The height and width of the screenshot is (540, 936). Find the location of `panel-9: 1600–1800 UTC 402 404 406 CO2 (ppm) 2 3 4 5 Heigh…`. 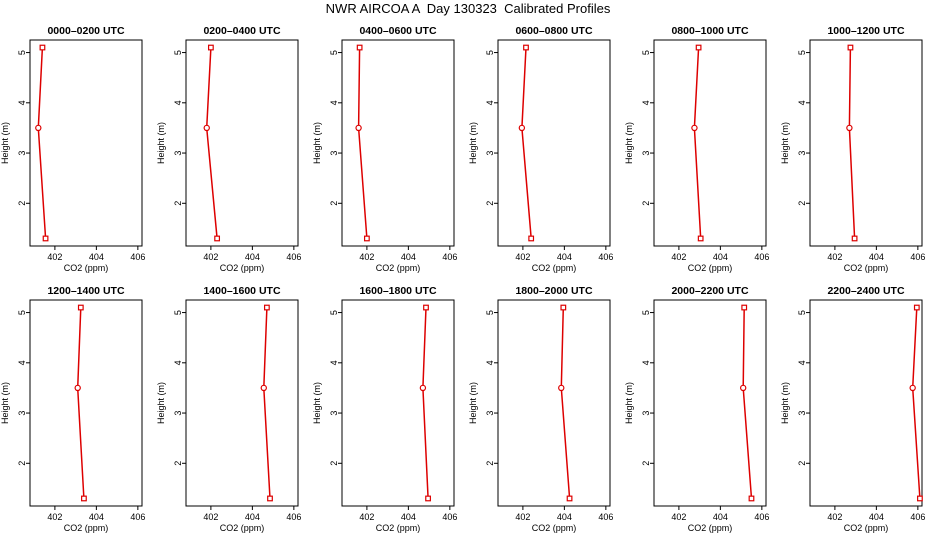

panel-9: 1600–1800 UTC 402 404 406 CO2 (ppm) 2 3 4 5 Heigh… is located at coordinates (384, 409).